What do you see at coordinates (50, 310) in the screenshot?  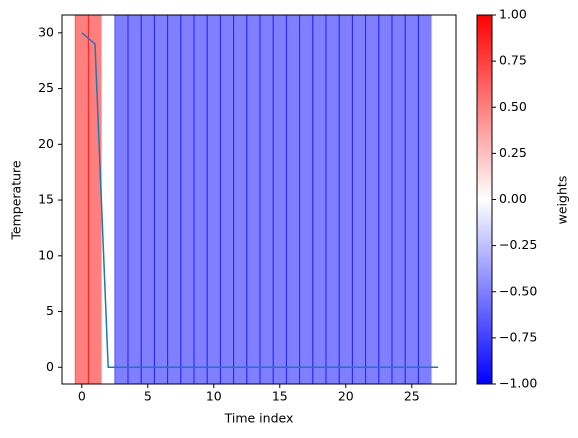 I see `y-tick-label: 5` at bounding box center [50, 310].